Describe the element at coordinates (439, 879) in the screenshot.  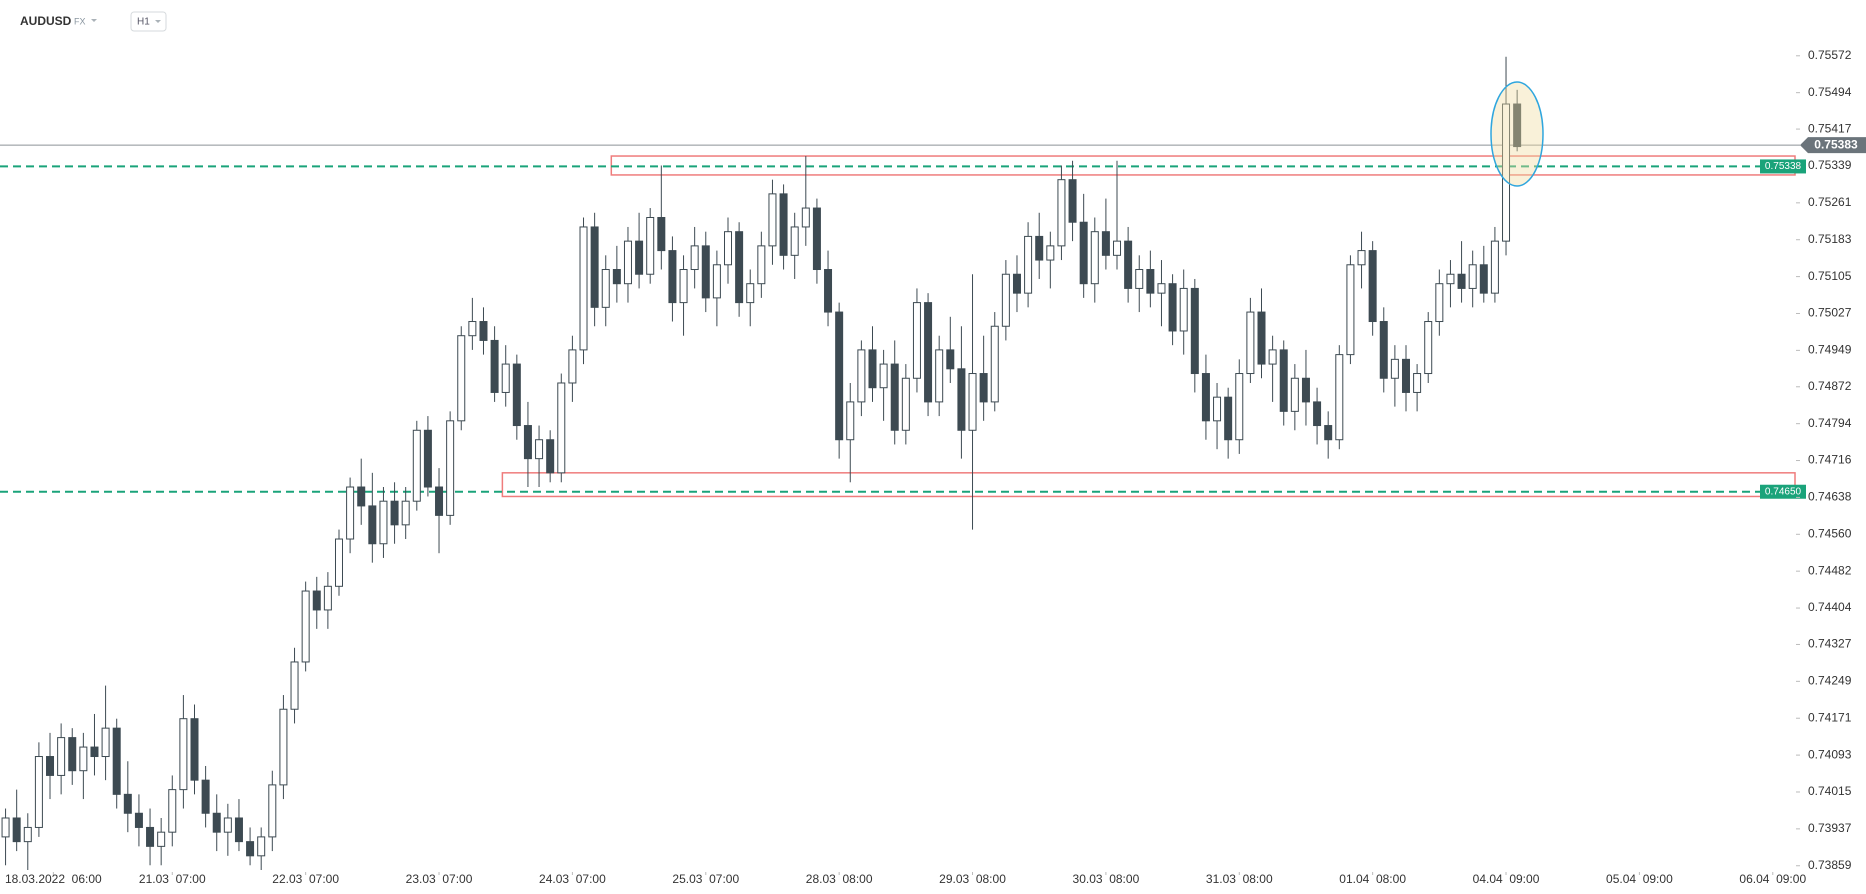
I see `x-tick-label: 23.03 07:00` at that location.